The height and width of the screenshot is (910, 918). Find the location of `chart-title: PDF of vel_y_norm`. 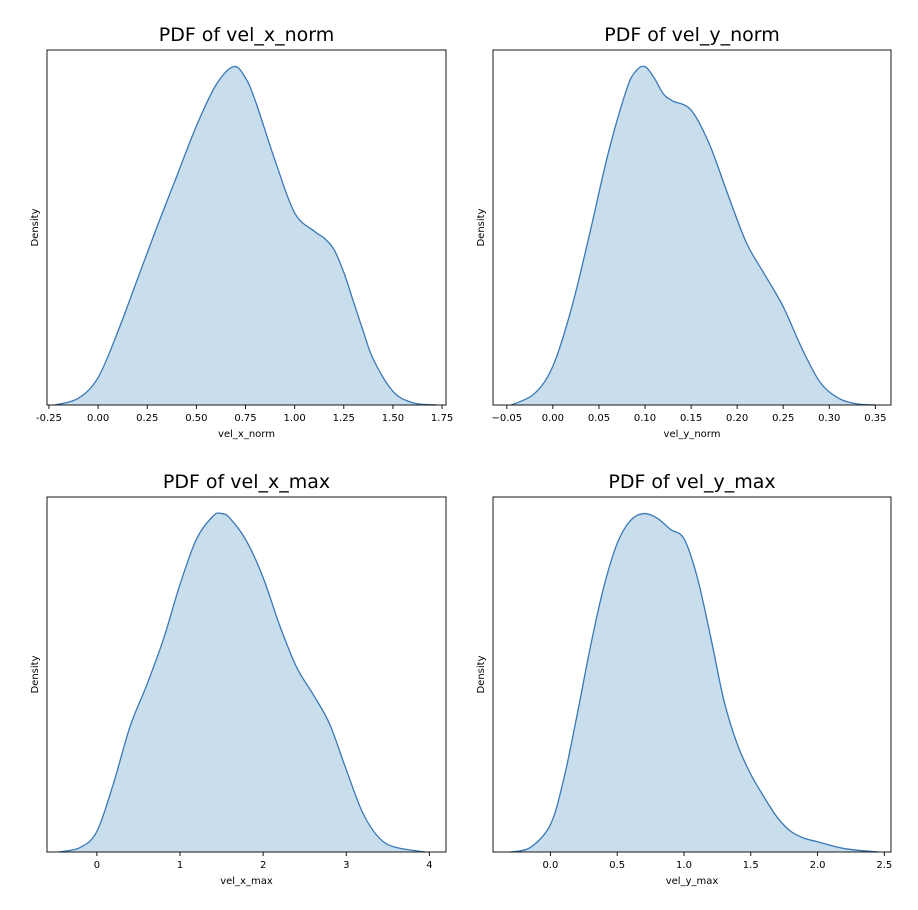

chart-title: PDF of vel_y_norm is located at coordinates (692, 35).